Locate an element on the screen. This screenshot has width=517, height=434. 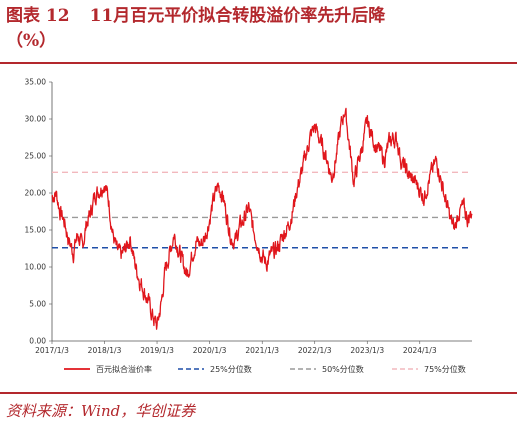
y-tick-label: 15.00 is located at coordinates (36, 230).